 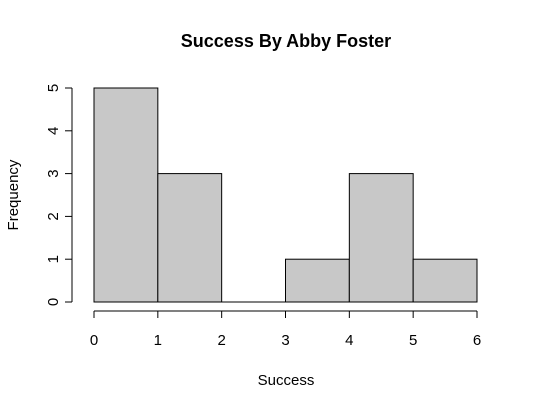 What do you see at coordinates (53, 216) in the screenshot?
I see `y-tick-label: 2` at bounding box center [53, 216].